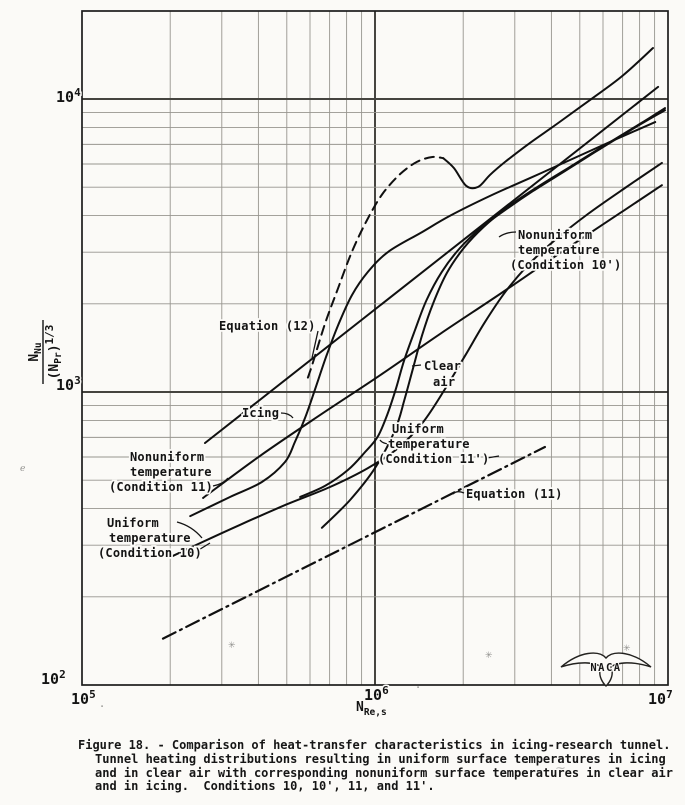 This screenshot has width=685, height=805. Describe the element at coordinates (92, 694) in the screenshot. I see `tick-exp: 5` at that location.